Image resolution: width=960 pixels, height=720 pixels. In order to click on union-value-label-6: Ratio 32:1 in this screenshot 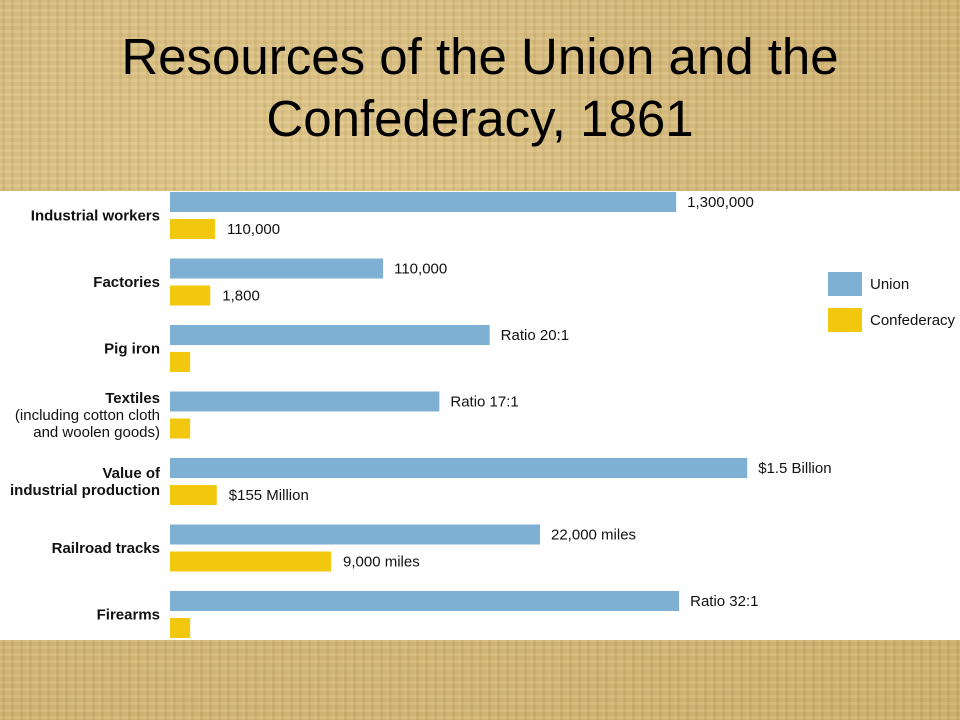, I will do `click(724, 601)`.